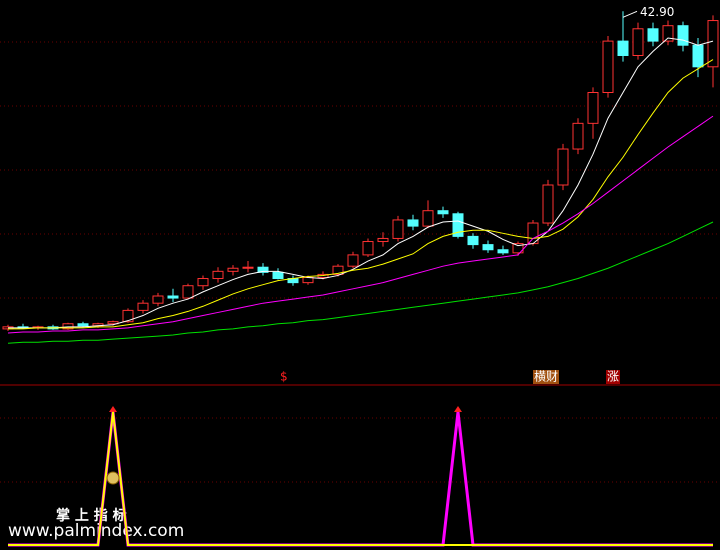 This screenshot has width=720, height=550. I want to click on high-pointer, so click(630, 14).